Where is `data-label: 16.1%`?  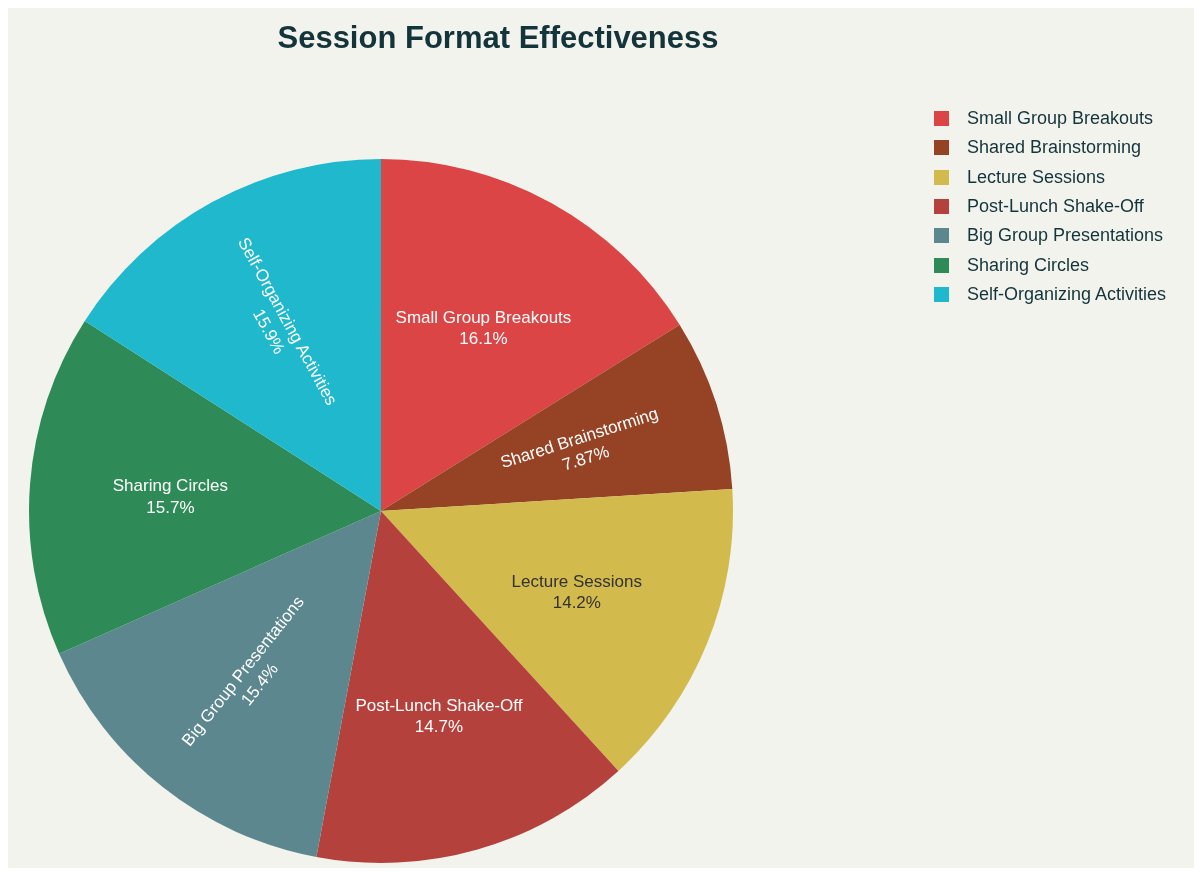
data-label: 16.1% is located at coordinates (483, 339).